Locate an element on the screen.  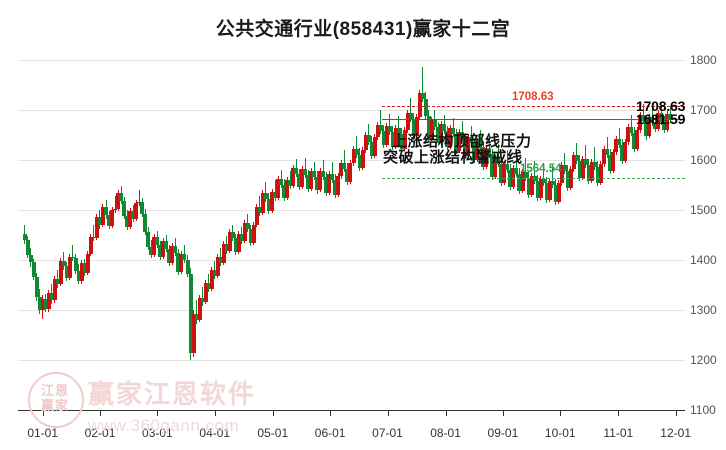
reference-line-upper-resistance is located at coordinates (533, 106).